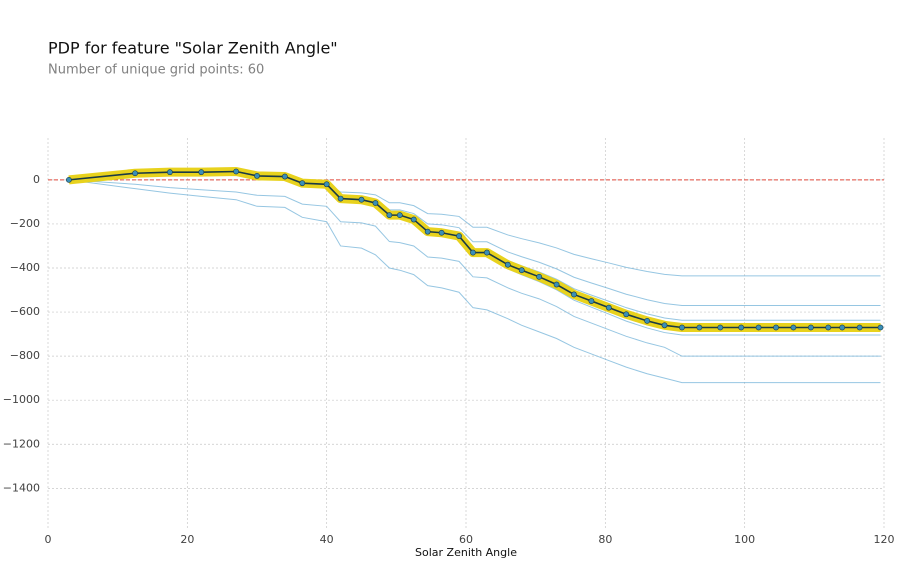  I want to click on y-tick-label: −600, so click(25, 311).